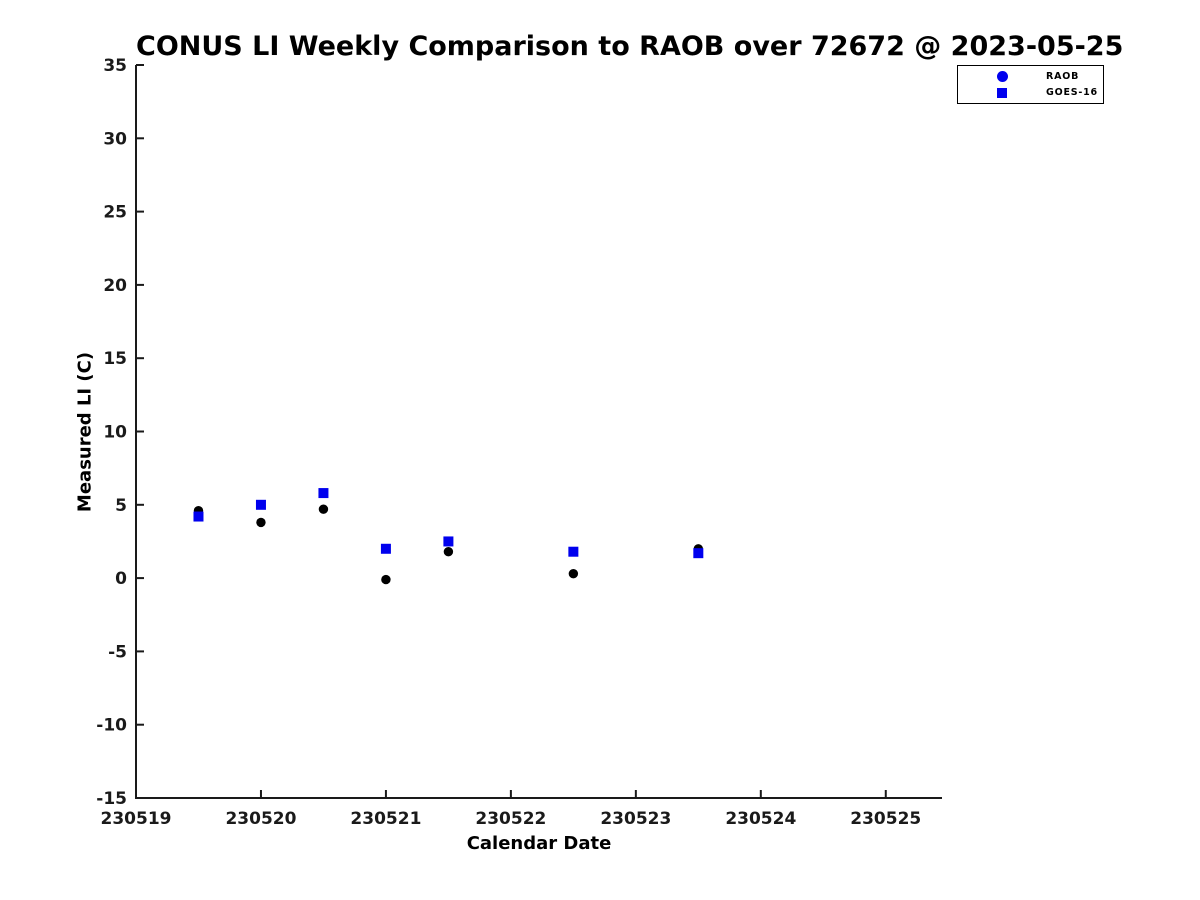  Describe the element at coordinates (1030, 84) in the screenshot. I see `legend: RAOB GOES-16` at that location.